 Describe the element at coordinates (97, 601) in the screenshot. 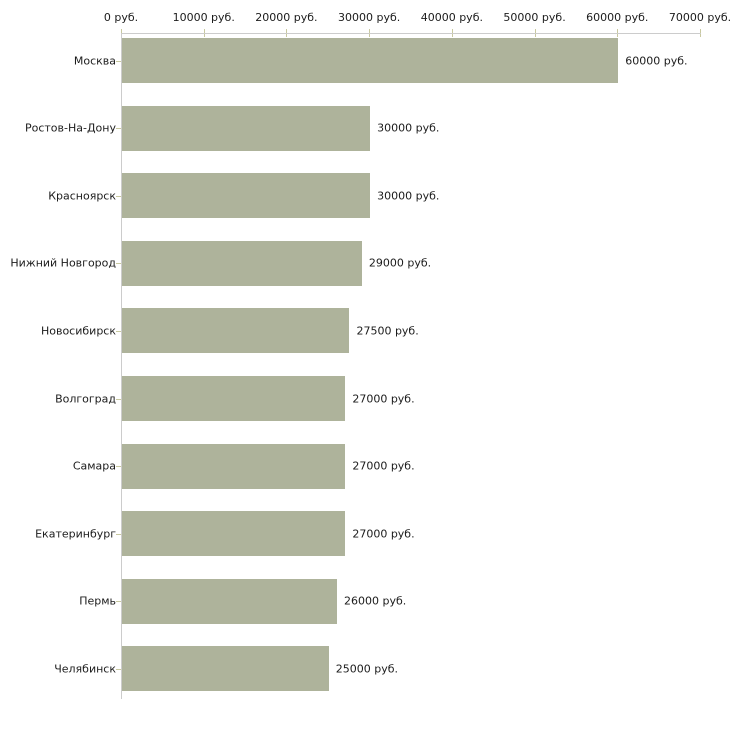

I see `category-label: Пермь` at that location.